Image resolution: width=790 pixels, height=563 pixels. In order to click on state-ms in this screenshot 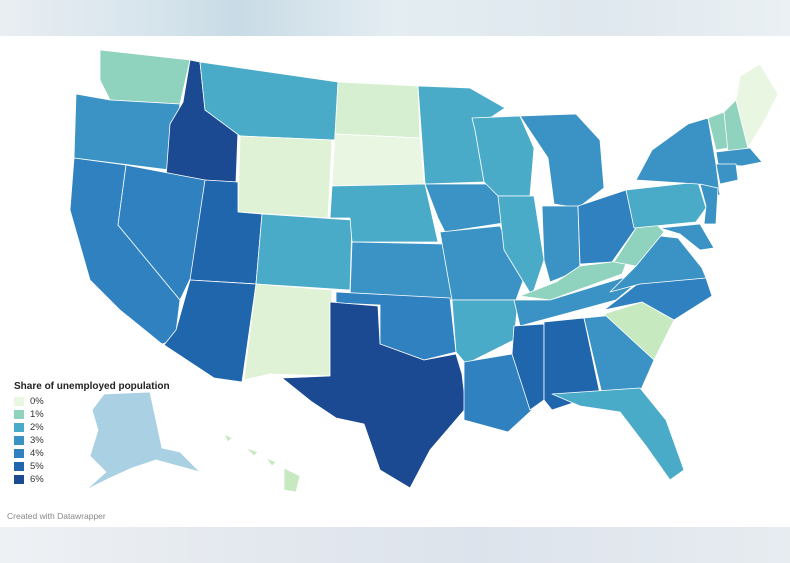, I will do `click(528, 367)`.